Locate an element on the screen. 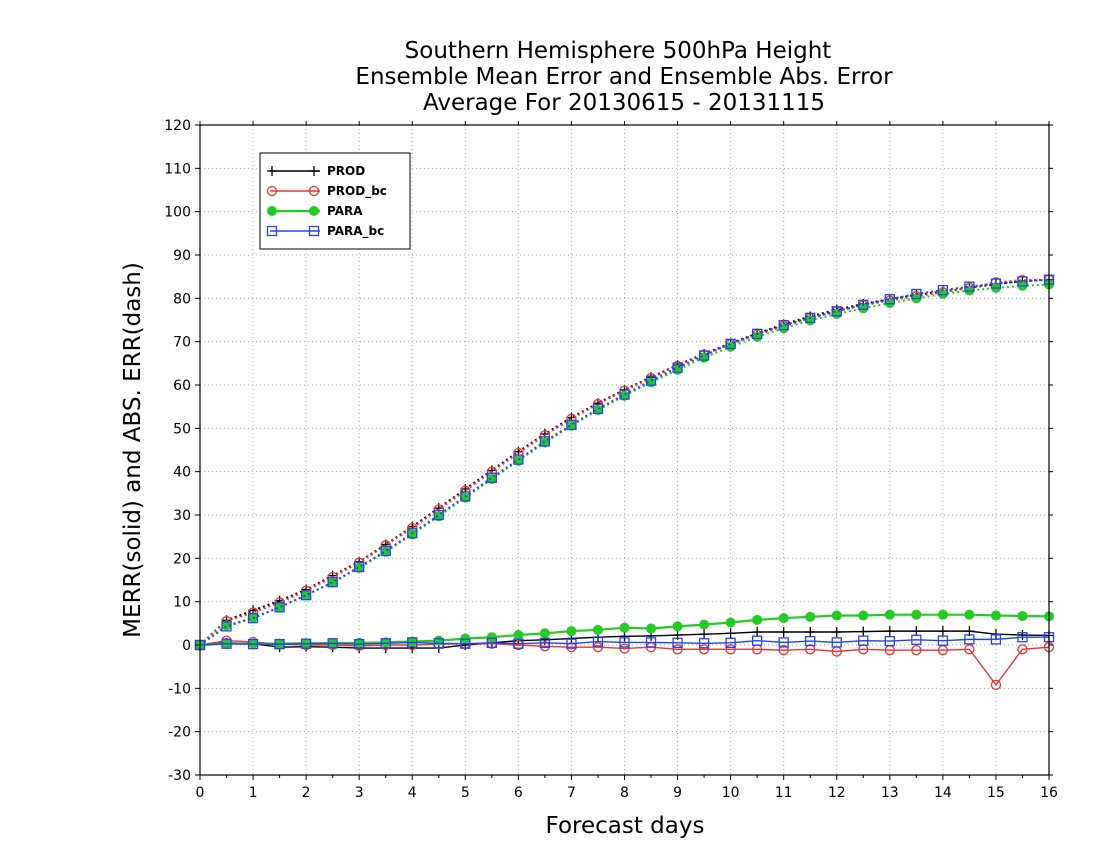 The image size is (1100, 850). y-tick-label: -30 is located at coordinates (179, 776).